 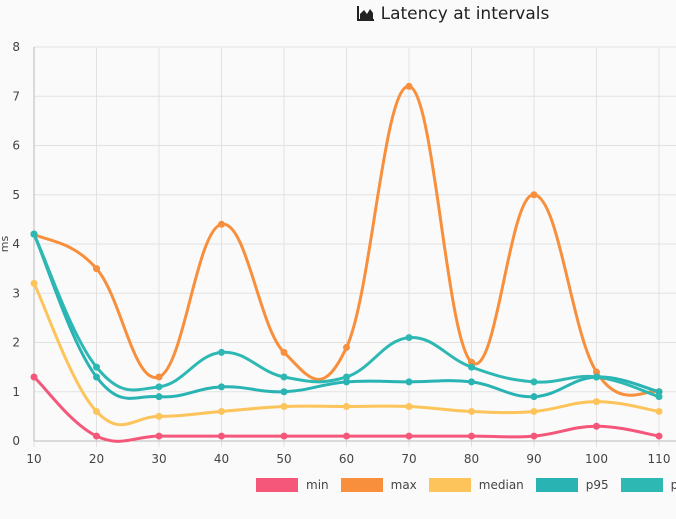 What do you see at coordinates (16, 96) in the screenshot?
I see `y-tick-label: 7` at bounding box center [16, 96].